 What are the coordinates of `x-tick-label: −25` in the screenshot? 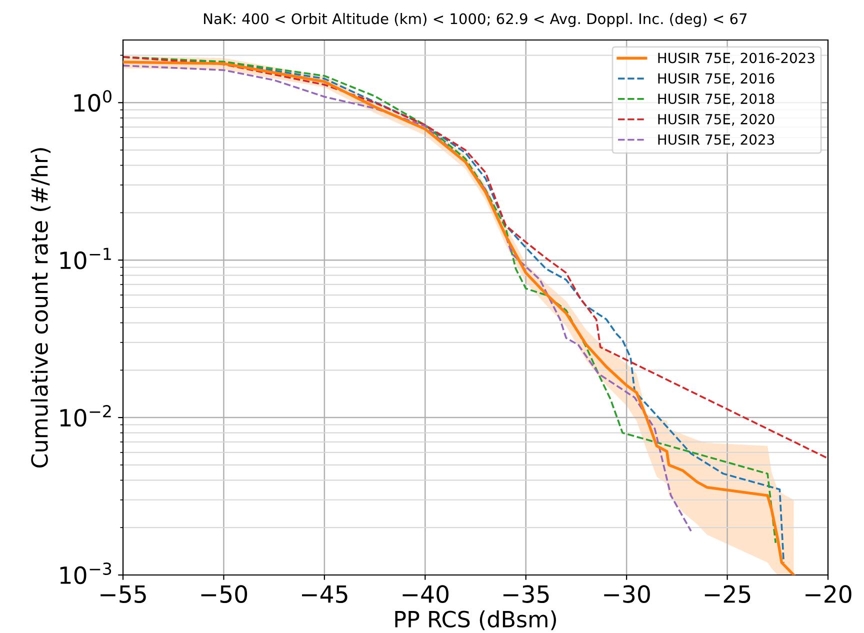 It's located at (727, 594).